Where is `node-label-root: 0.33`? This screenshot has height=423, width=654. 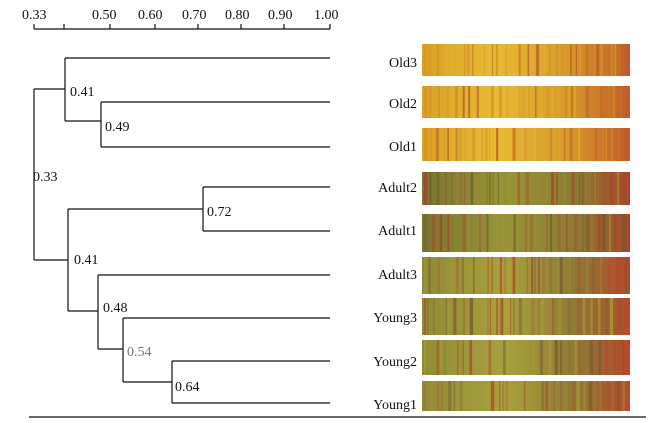 node-label-root: 0.33 is located at coordinates (45, 177).